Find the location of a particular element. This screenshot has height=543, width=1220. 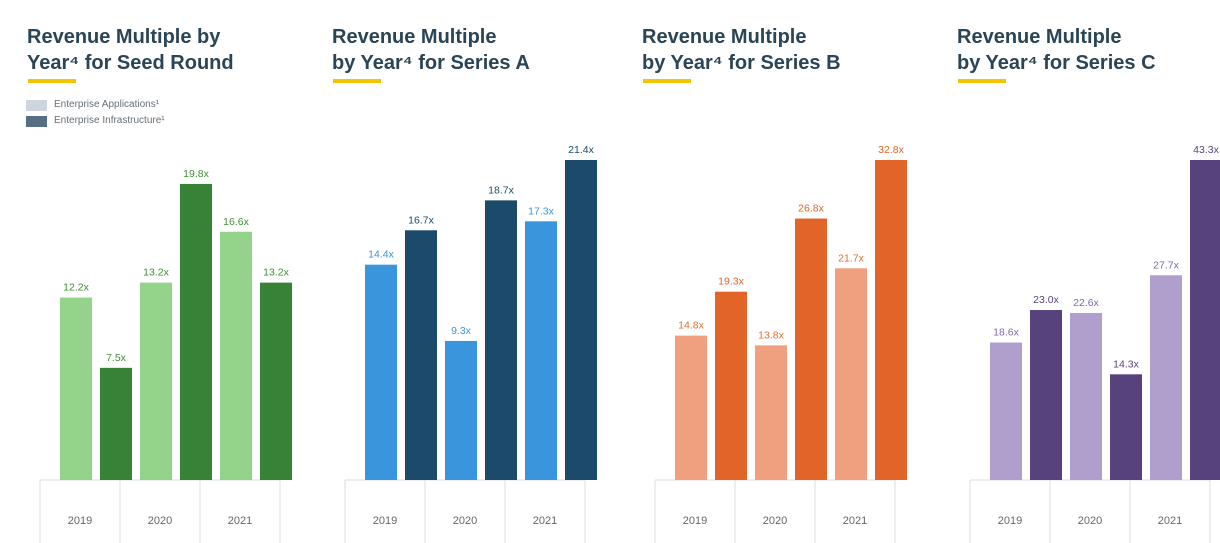

chart-title-series-a: Revenue Multiple by Year⁴ for Series A is located at coordinates (431, 50).